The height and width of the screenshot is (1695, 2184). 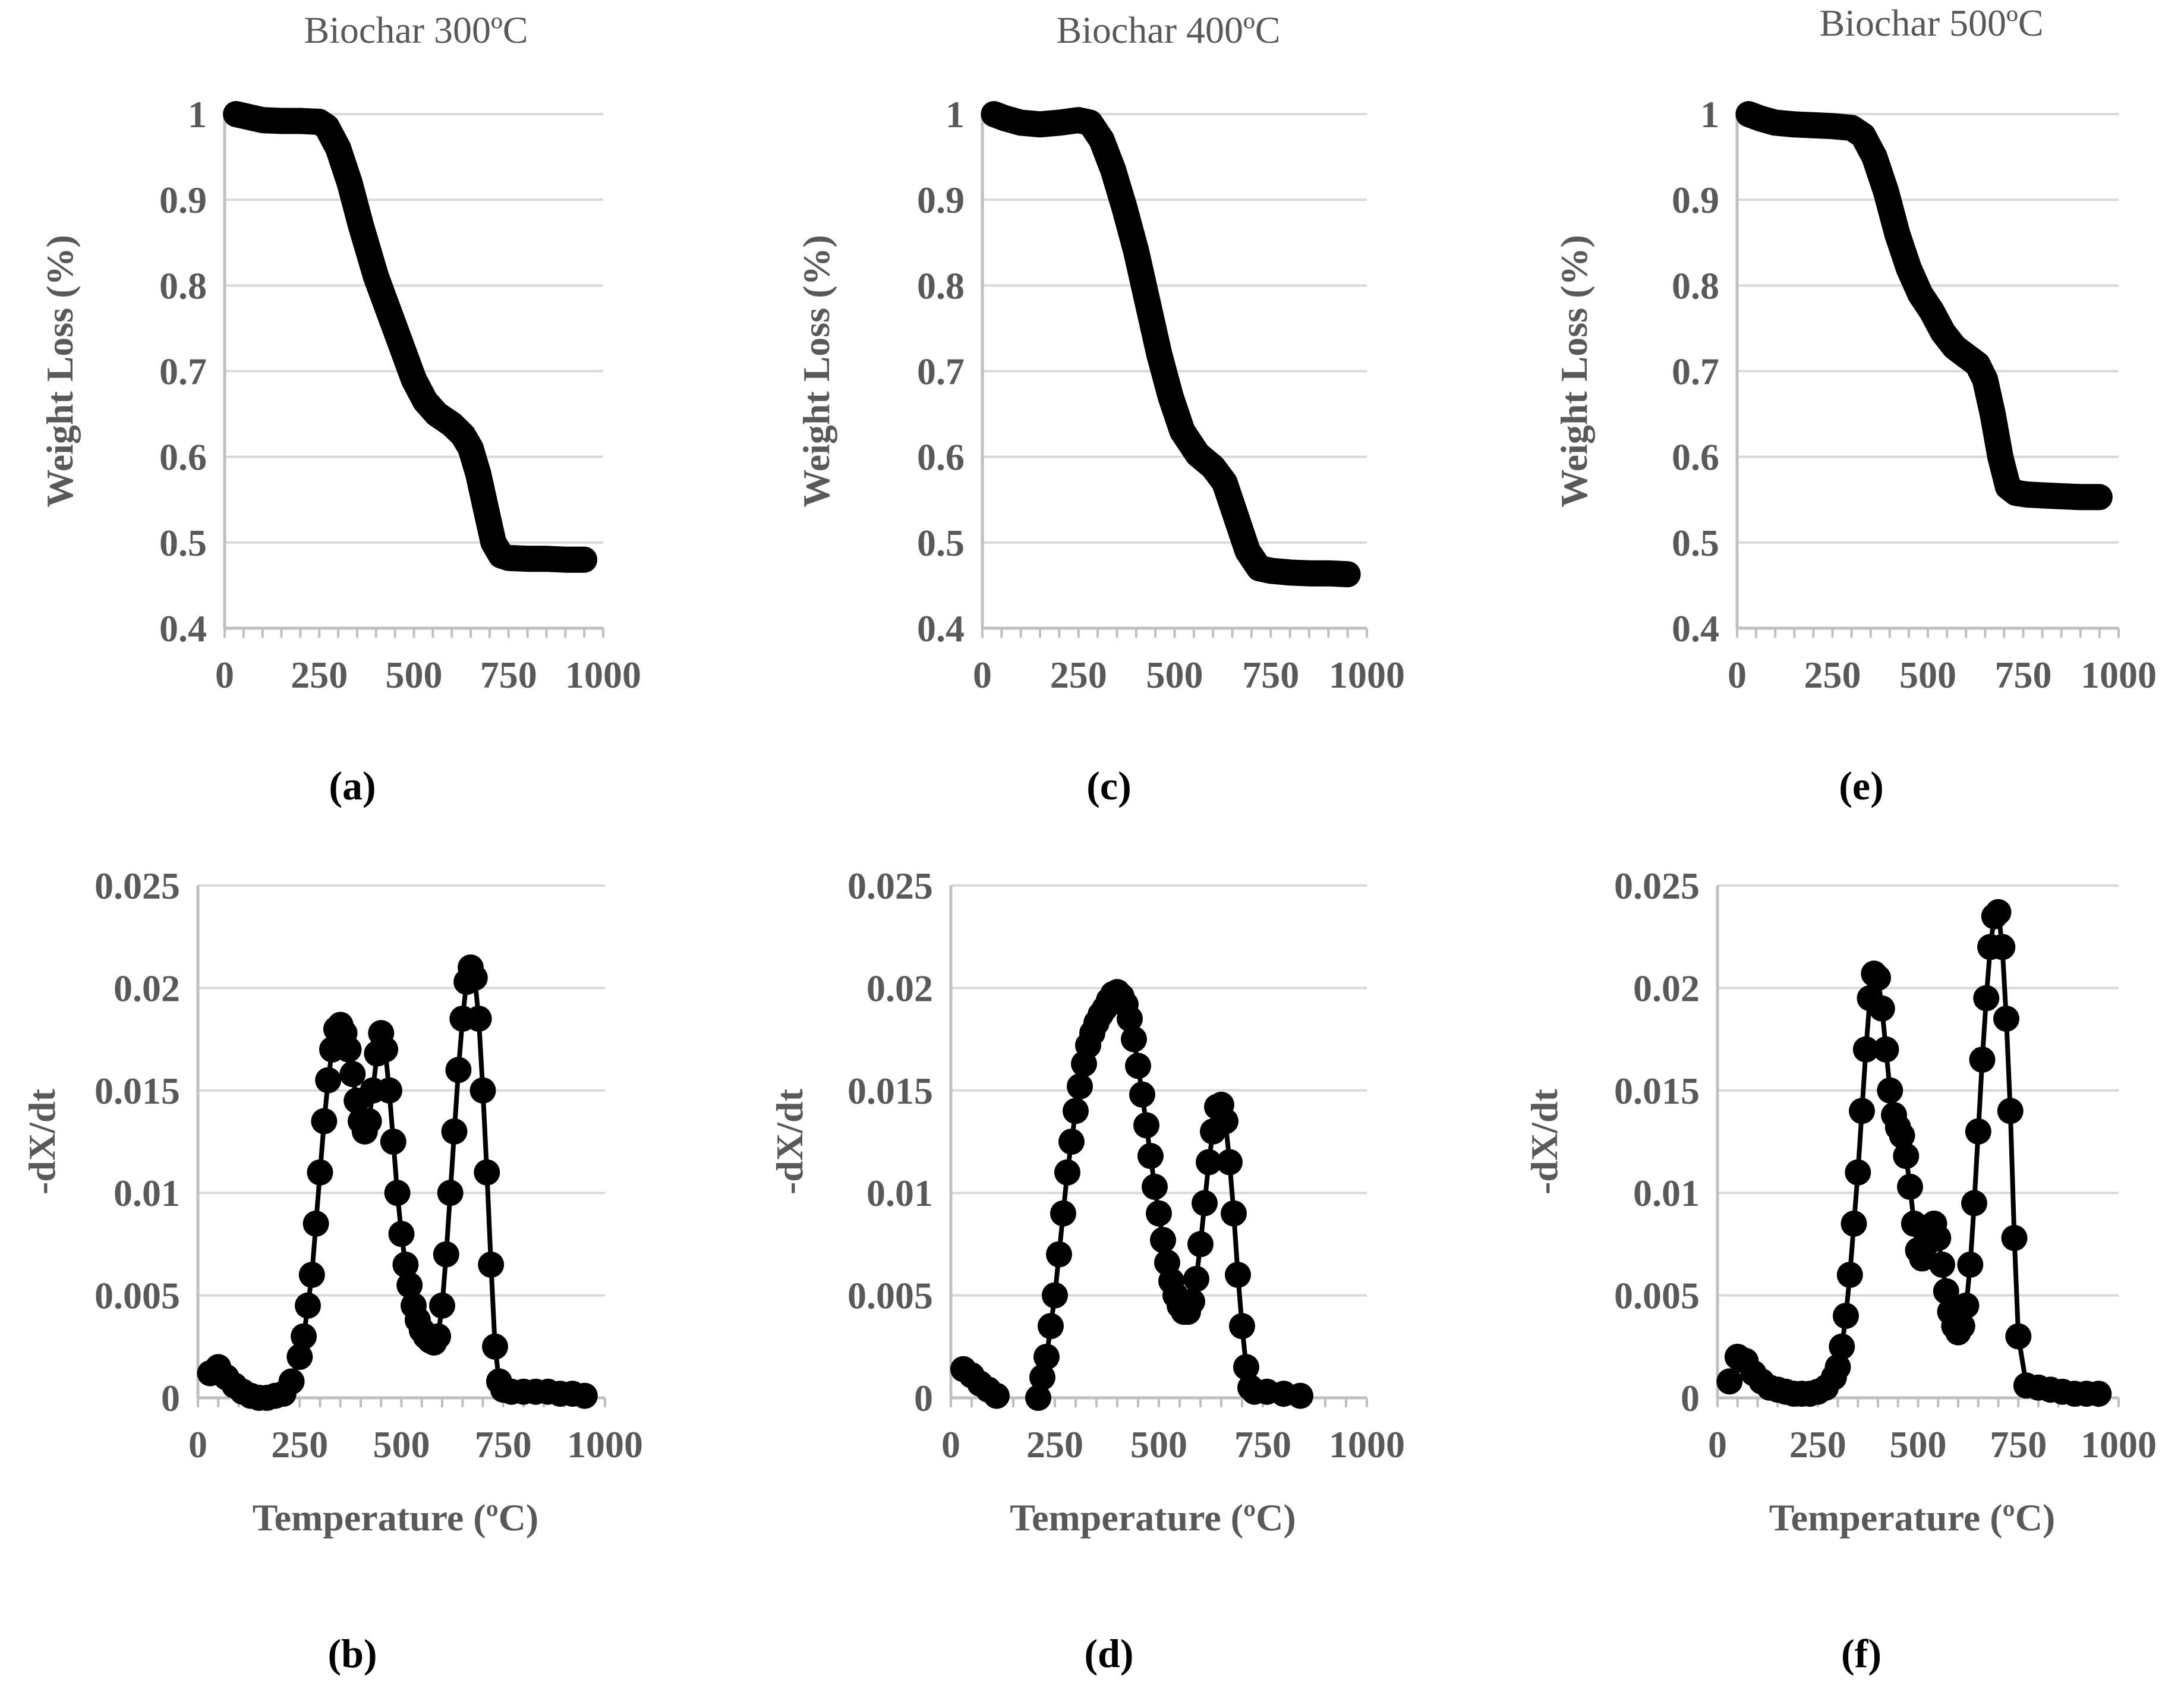 What do you see at coordinates (1862, 1653) in the screenshot?
I see `panel-label: (f)` at bounding box center [1862, 1653].